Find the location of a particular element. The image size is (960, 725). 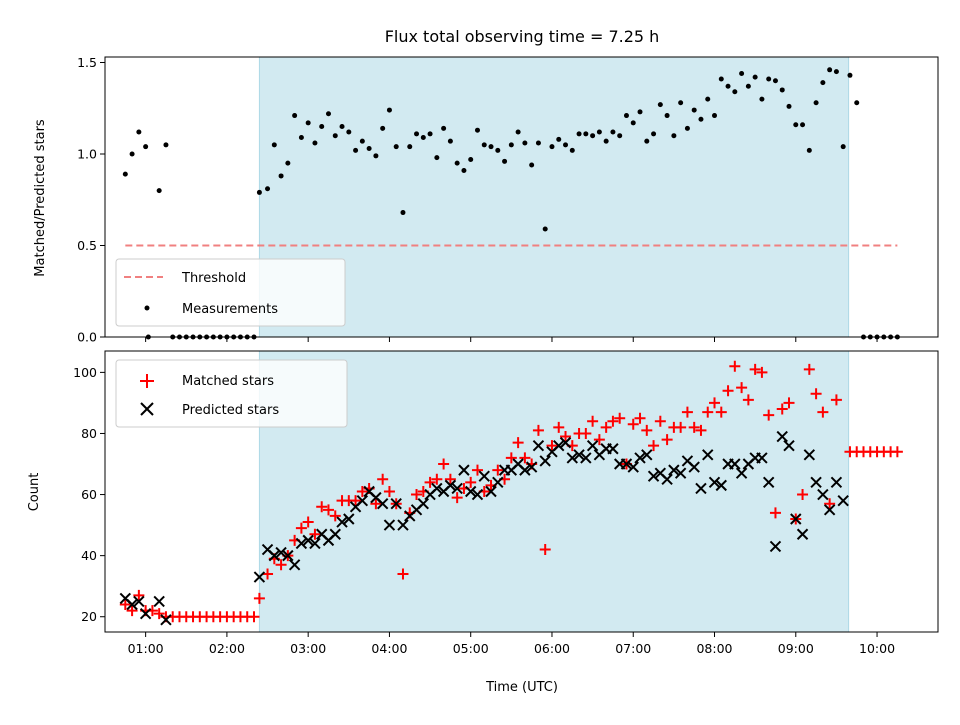

xtick-label: 01:00 is located at coordinates (146, 648).